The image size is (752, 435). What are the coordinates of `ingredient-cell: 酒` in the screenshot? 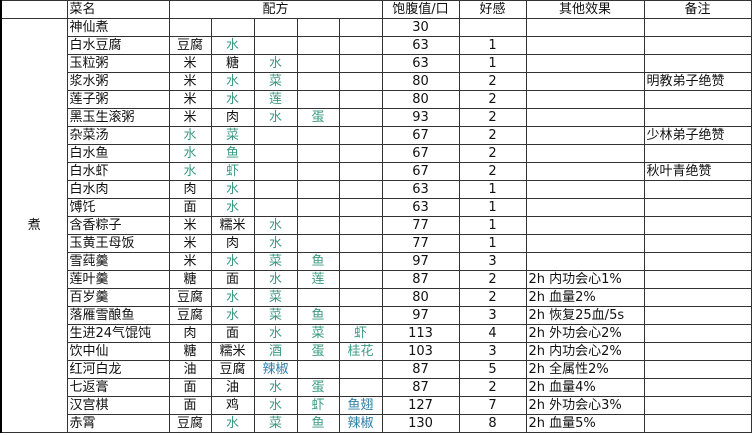 It's located at (275, 351).